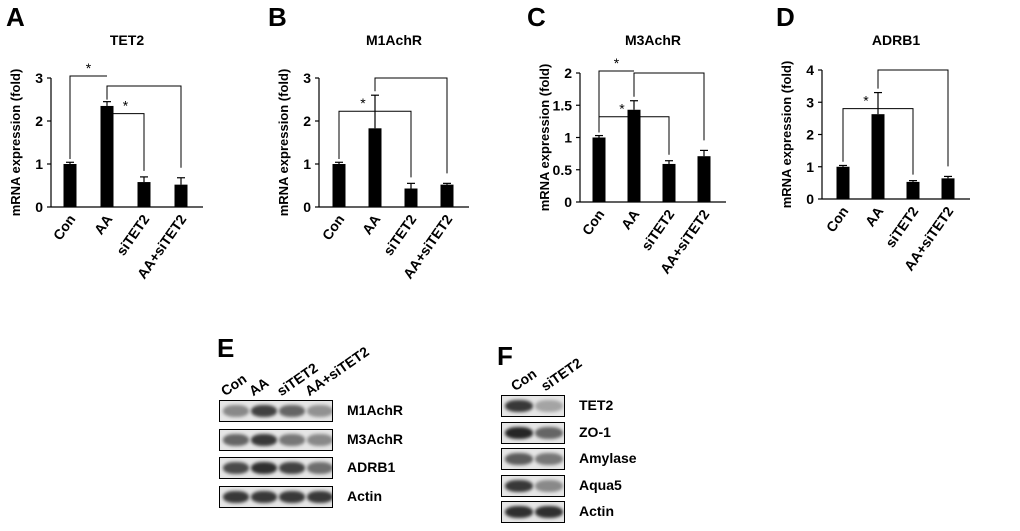  I want to click on chart-title: M1AchR, so click(394, 40).